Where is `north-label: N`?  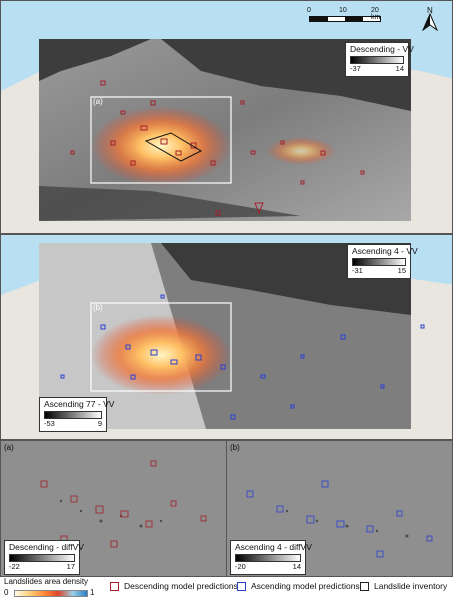
north-label: N is located at coordinates (430, 10).